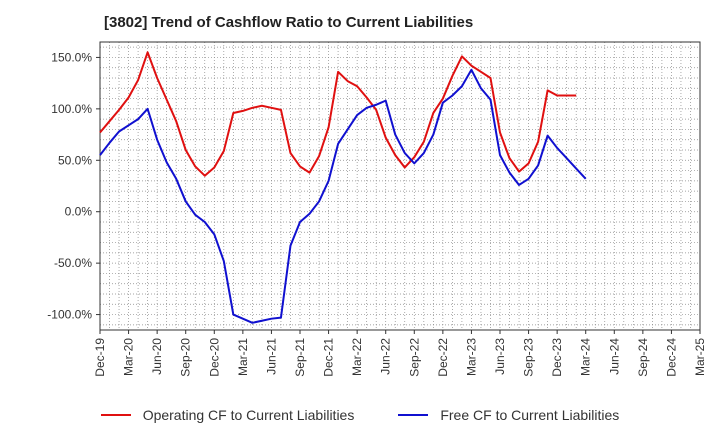  Describe the element at coordinates (300, 357) in the screenshot. I see `x-tick-label: Sep-21` at that location.